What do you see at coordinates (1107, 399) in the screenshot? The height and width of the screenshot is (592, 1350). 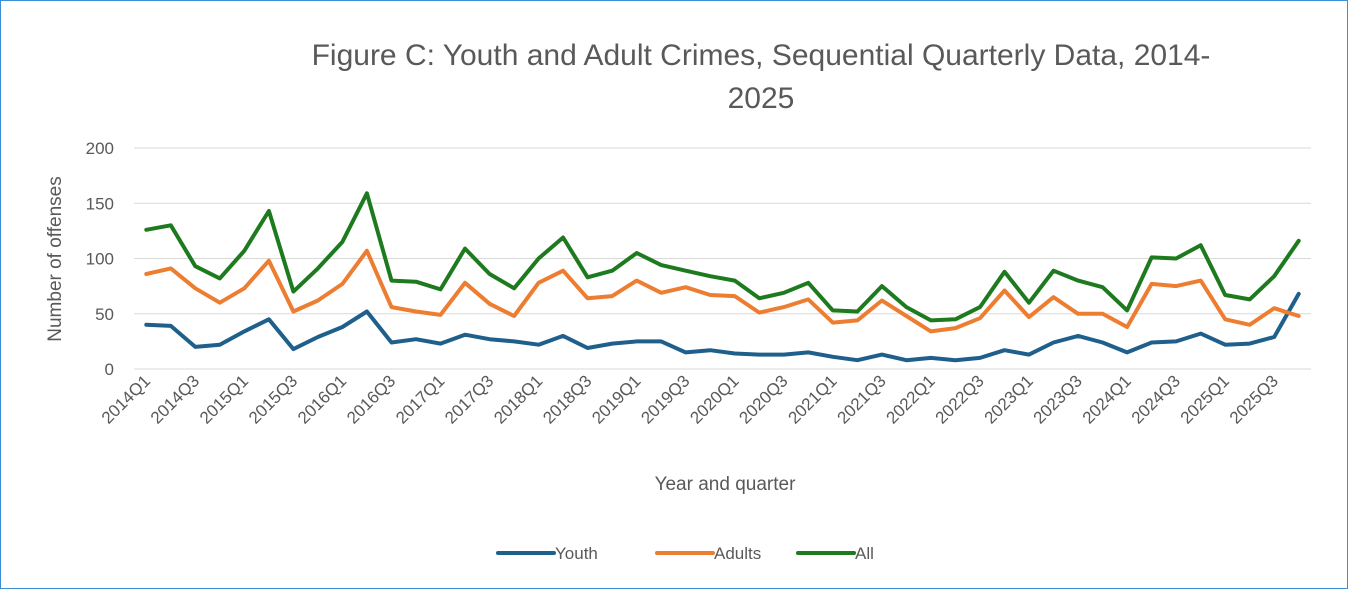 I see `x-tick-label-2024Q1: 2024Q1` at bounding box center [1107, 399].